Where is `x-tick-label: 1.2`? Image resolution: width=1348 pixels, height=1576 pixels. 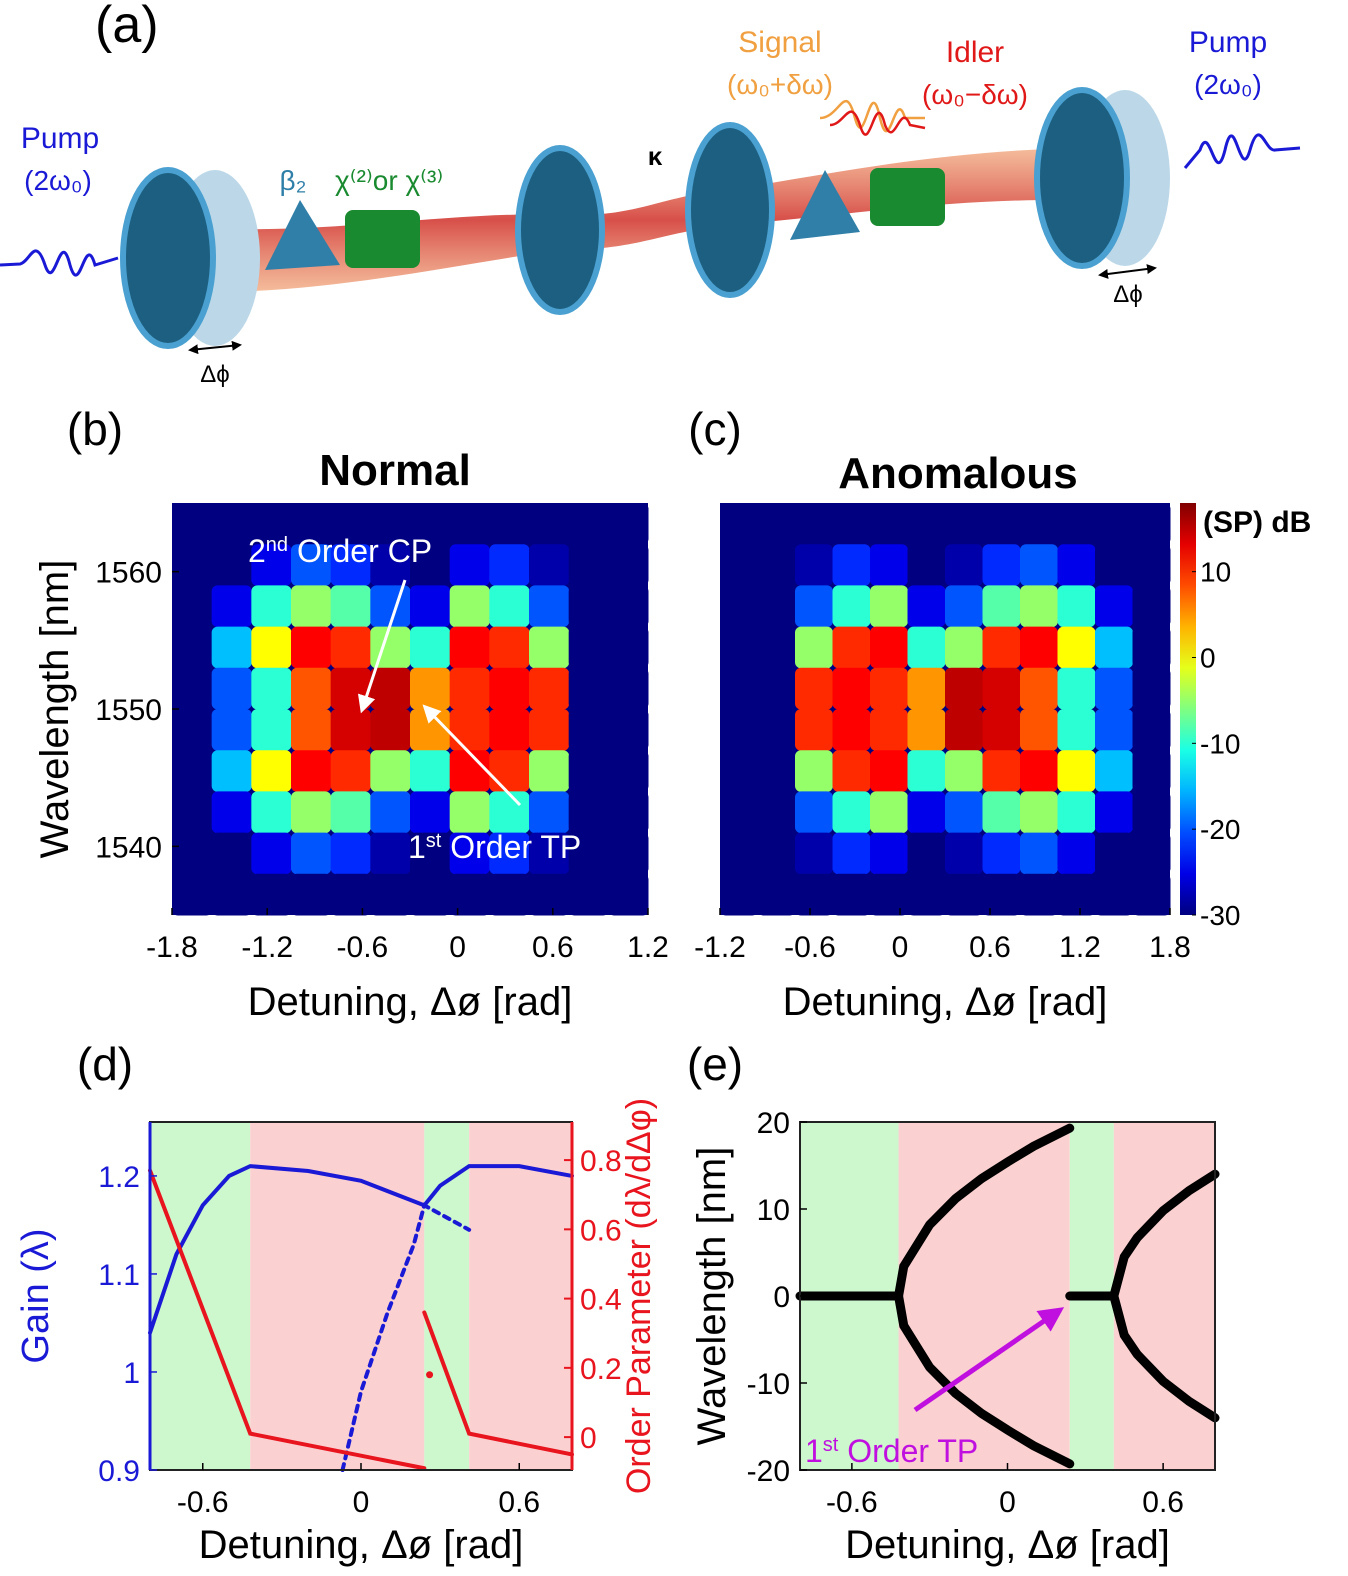 x-tick-label: 1.2 is located at coordinates (648, 947).